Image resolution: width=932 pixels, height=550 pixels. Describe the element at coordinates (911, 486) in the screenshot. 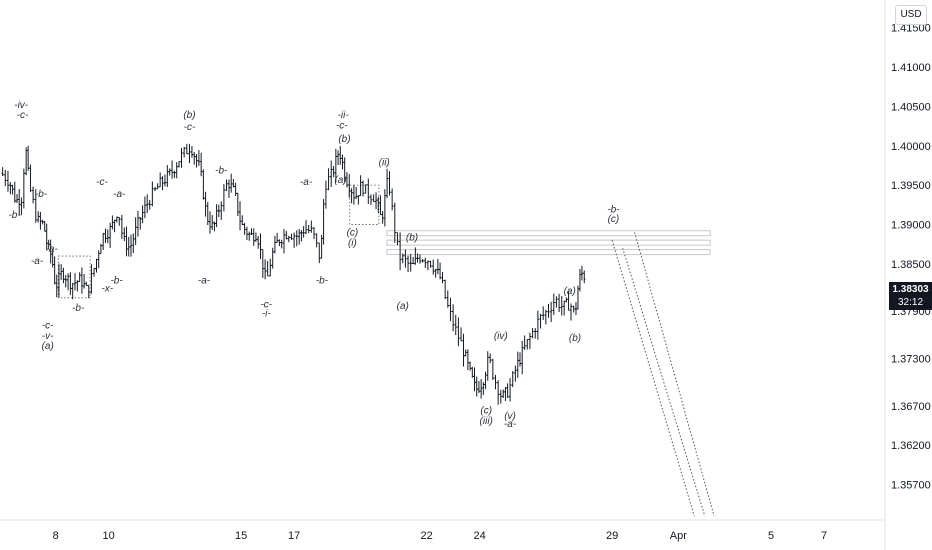

I see `y-tick-label: 1.35700` at that location.